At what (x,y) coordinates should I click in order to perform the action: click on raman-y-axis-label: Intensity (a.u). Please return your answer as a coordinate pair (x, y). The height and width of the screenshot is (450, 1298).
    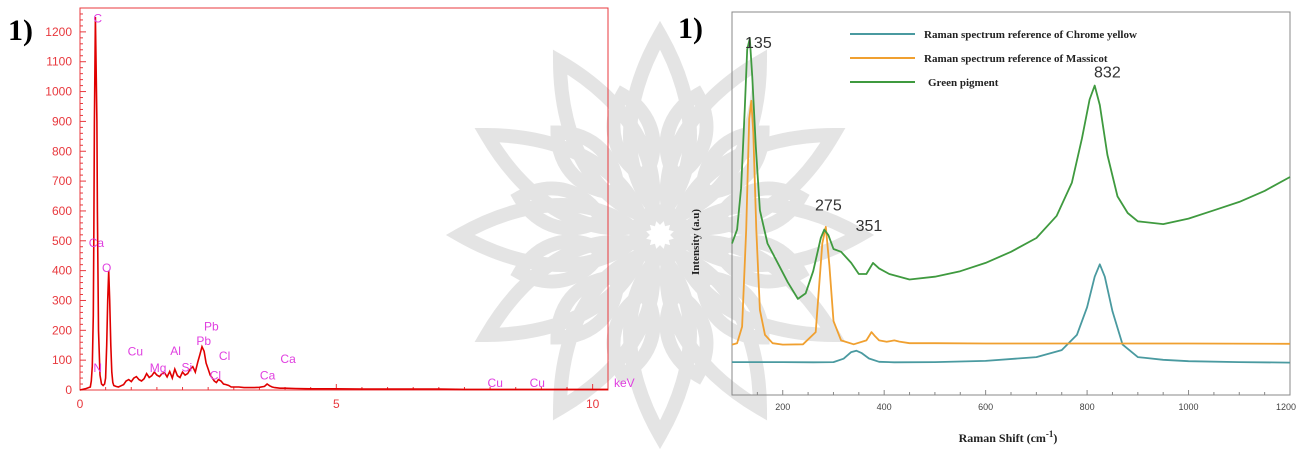
    Looking at the image, I should click on (696, 242).